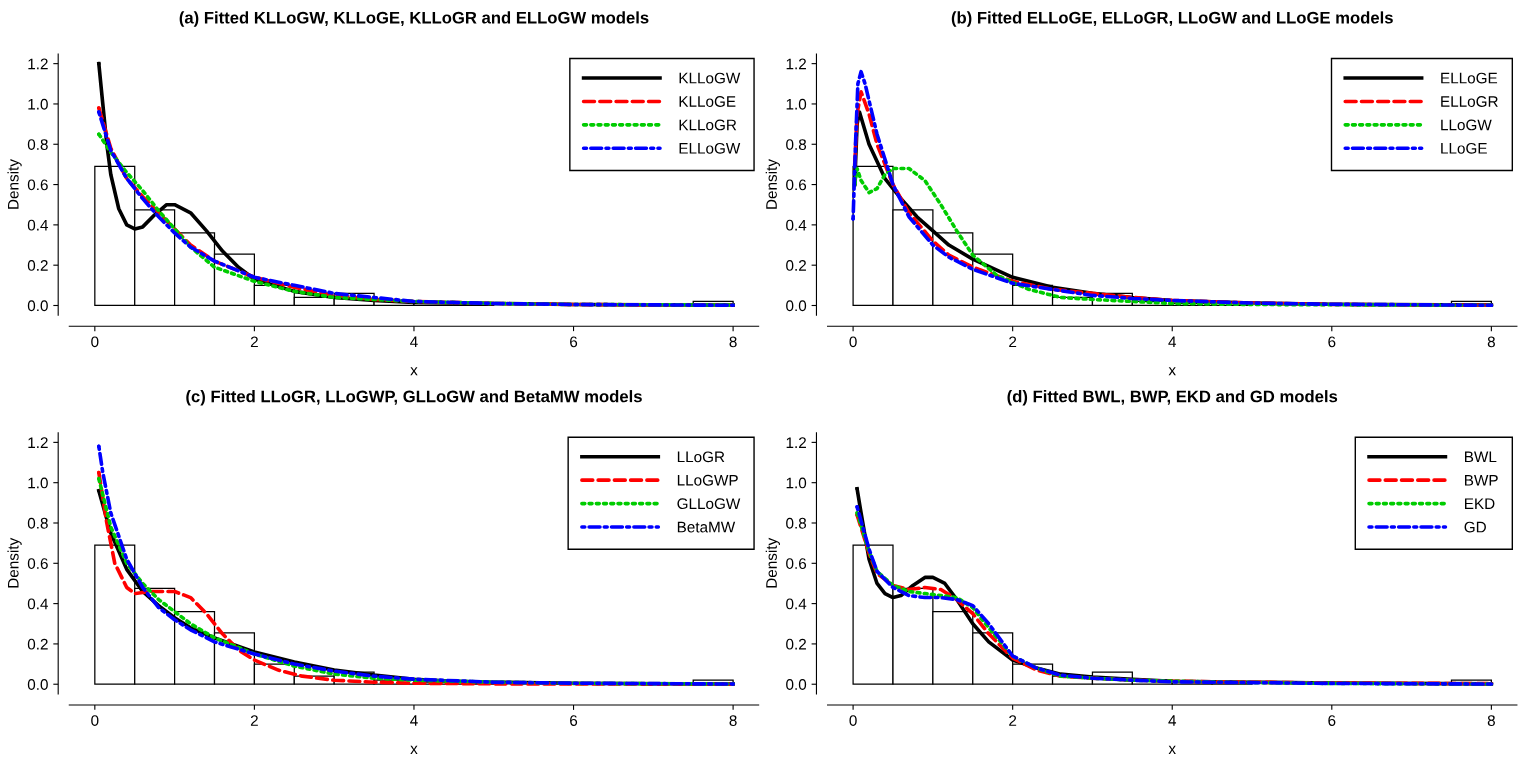  Describe the element at coordinates (710, 148) in the screenshot. I see `legend-label: ELLoGW` at that location.